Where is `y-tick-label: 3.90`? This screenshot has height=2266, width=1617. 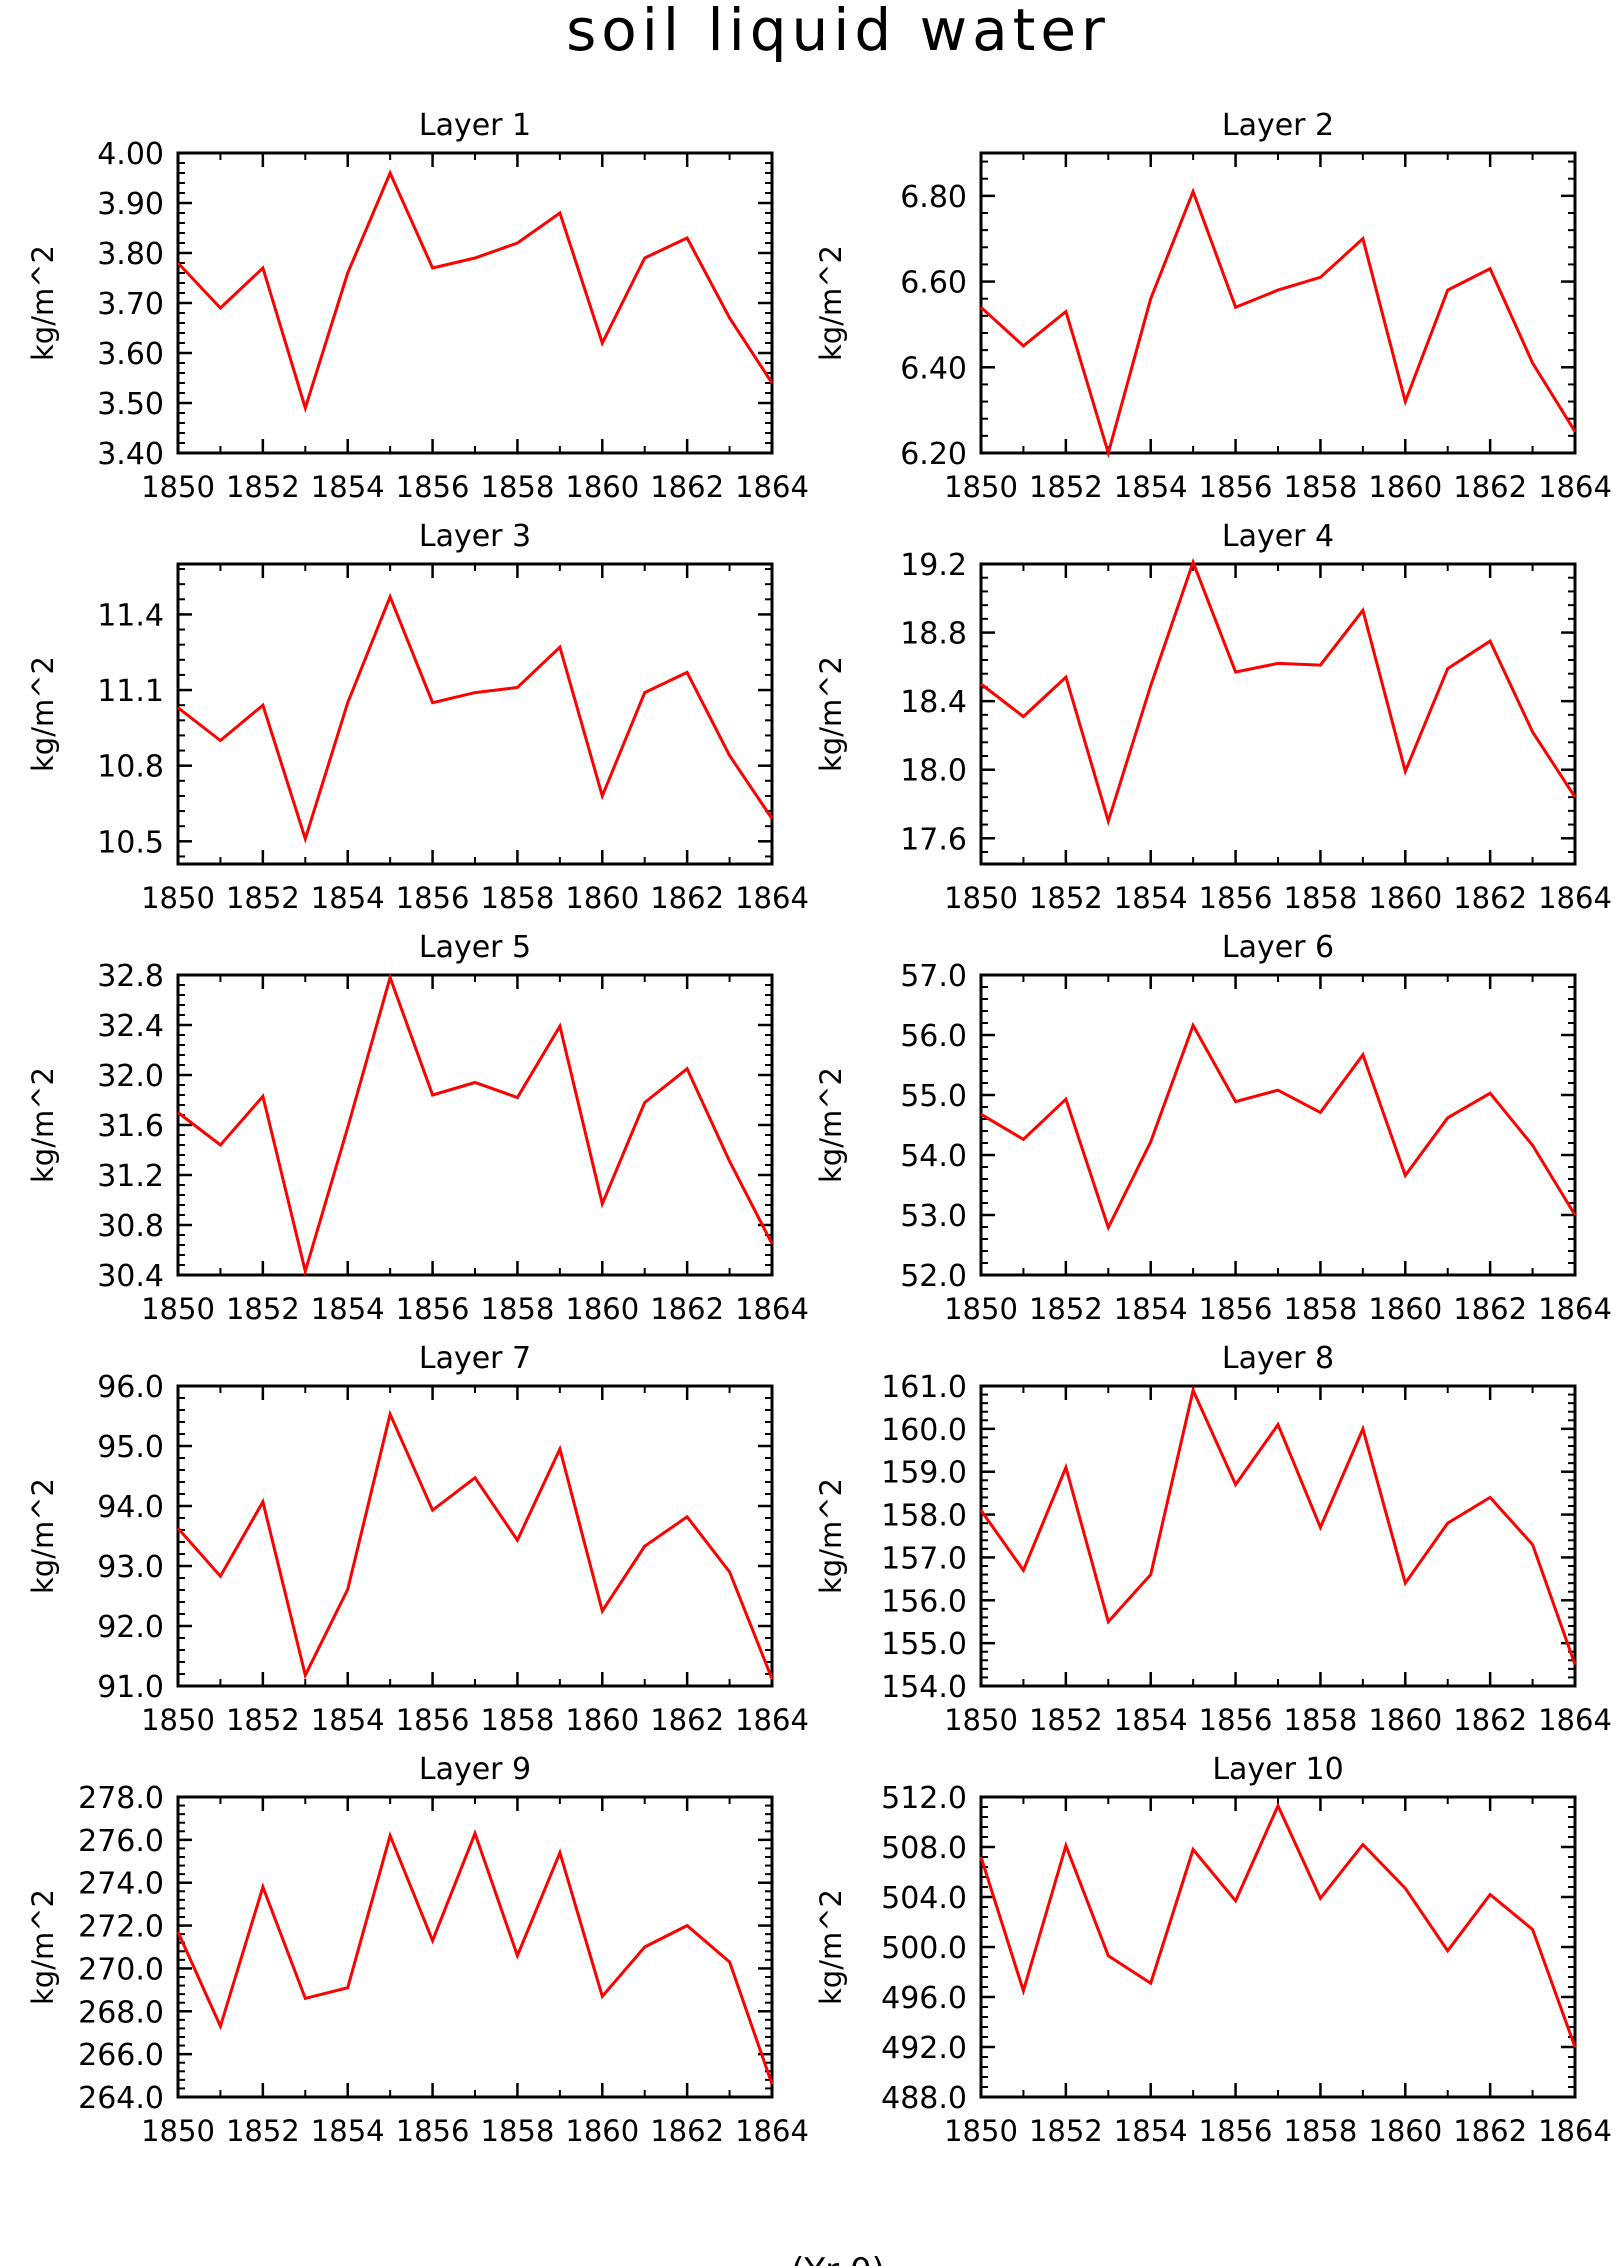 y-tick-label: 3.90 is located at coordinates (130, 204).